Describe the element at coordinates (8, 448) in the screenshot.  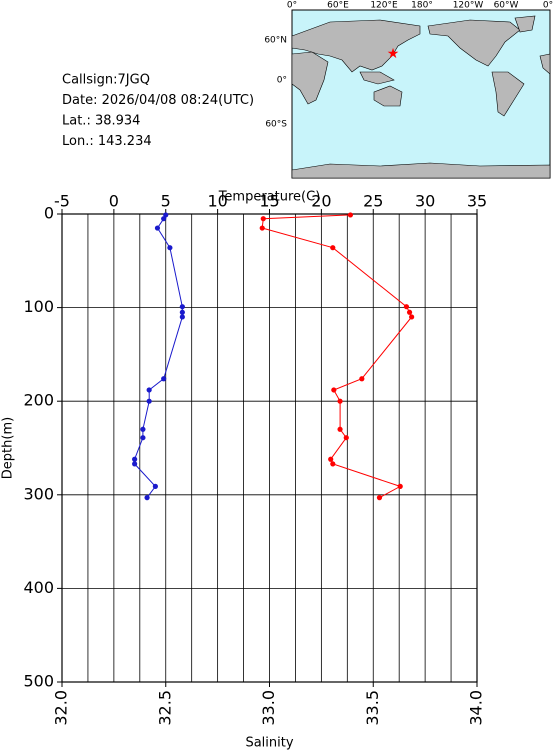
I see `y-axis-title: Depth(m)` at that location.